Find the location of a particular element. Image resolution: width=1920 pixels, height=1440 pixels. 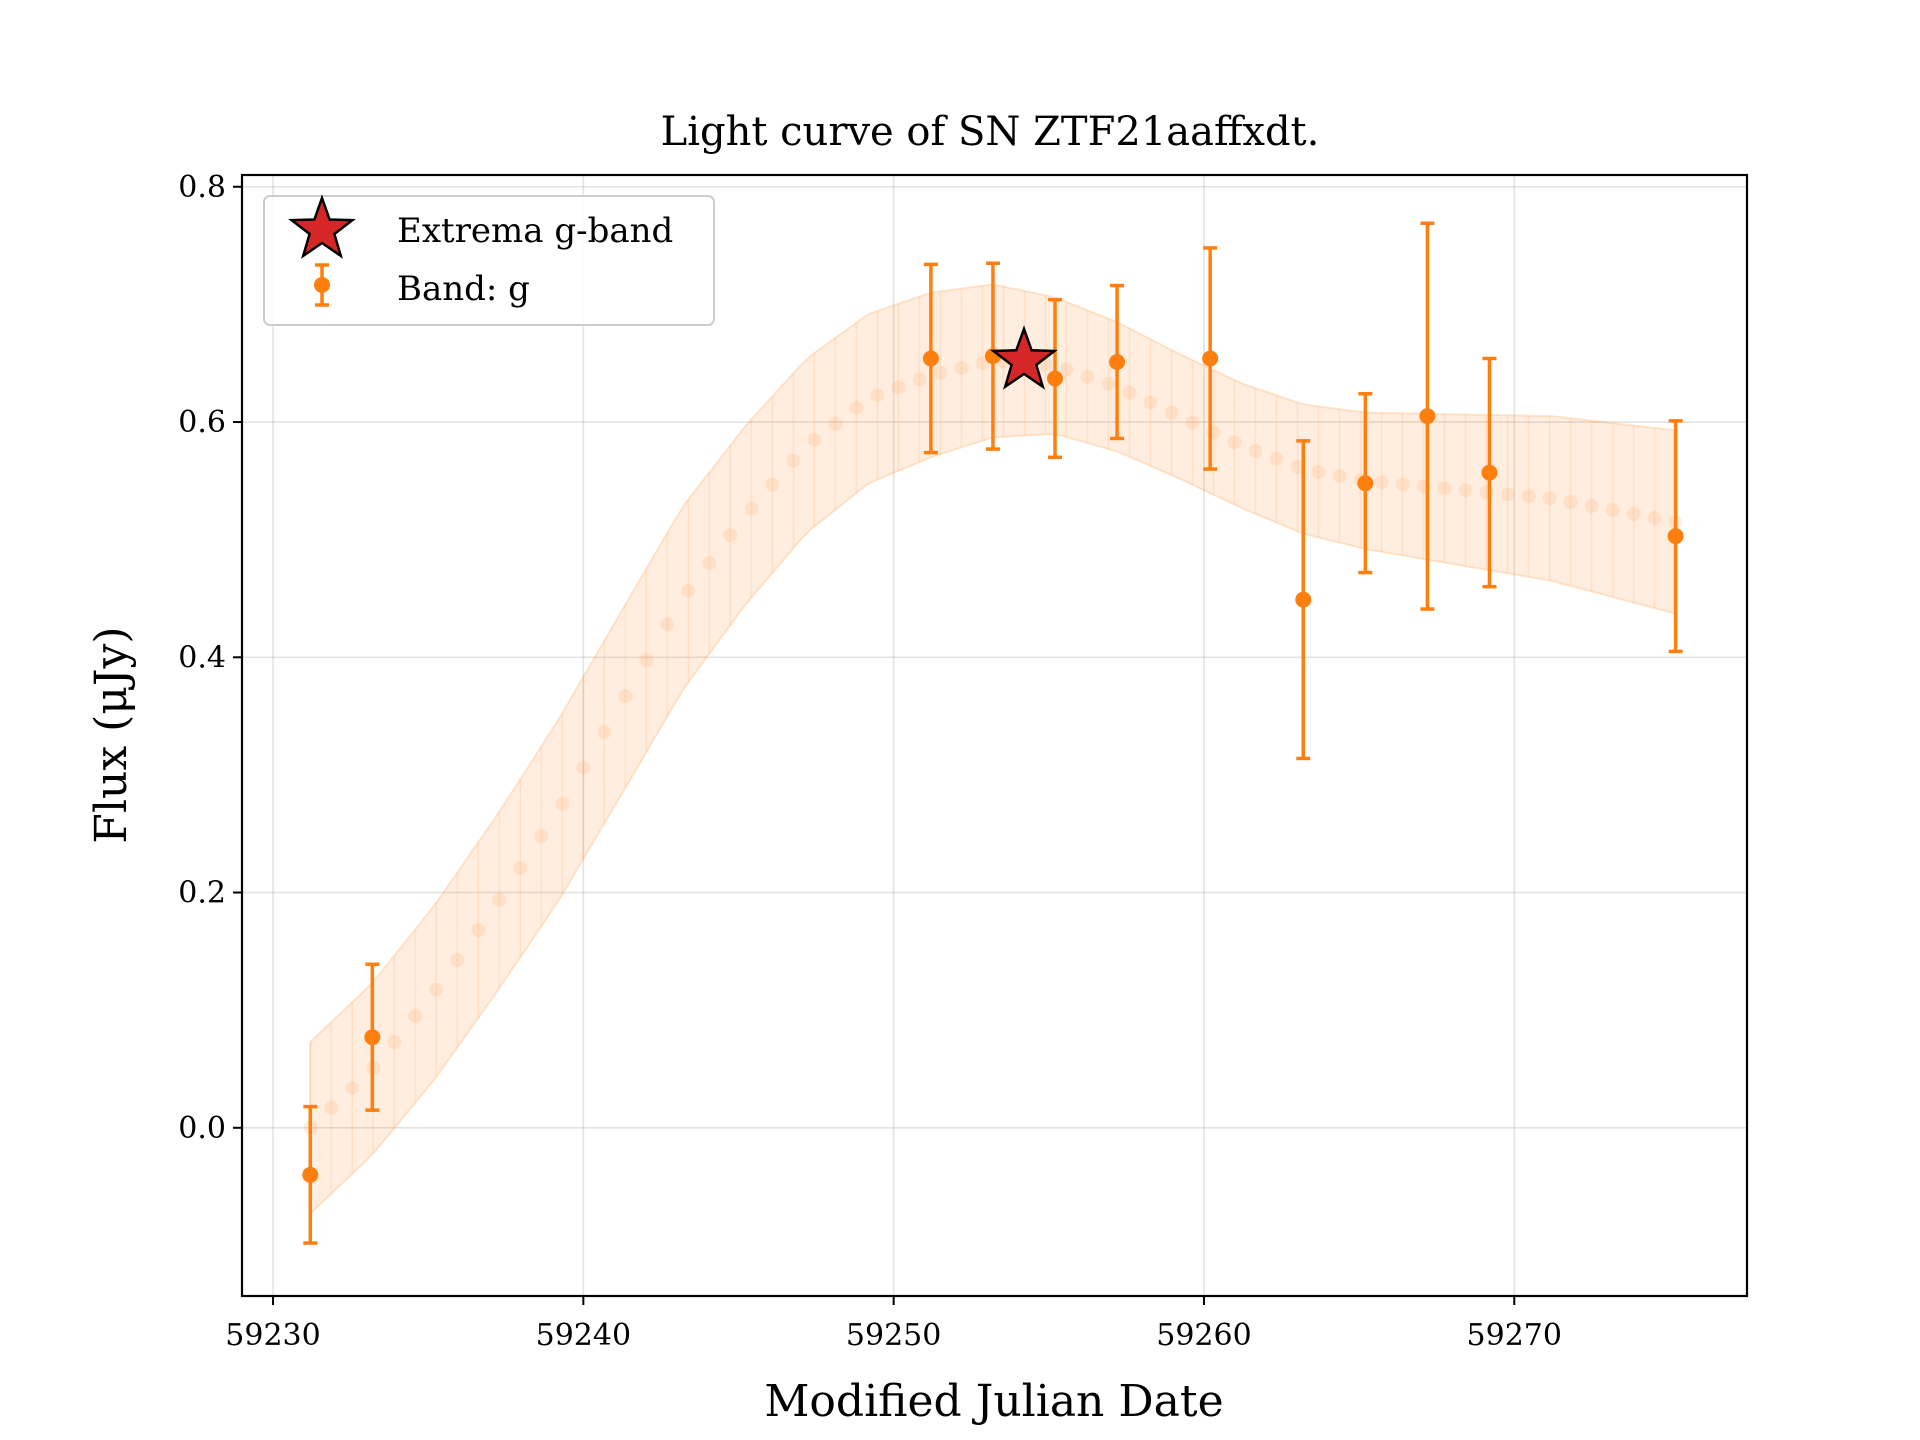

x-tick-label: 59240 is located at coordinates (583, 1335).